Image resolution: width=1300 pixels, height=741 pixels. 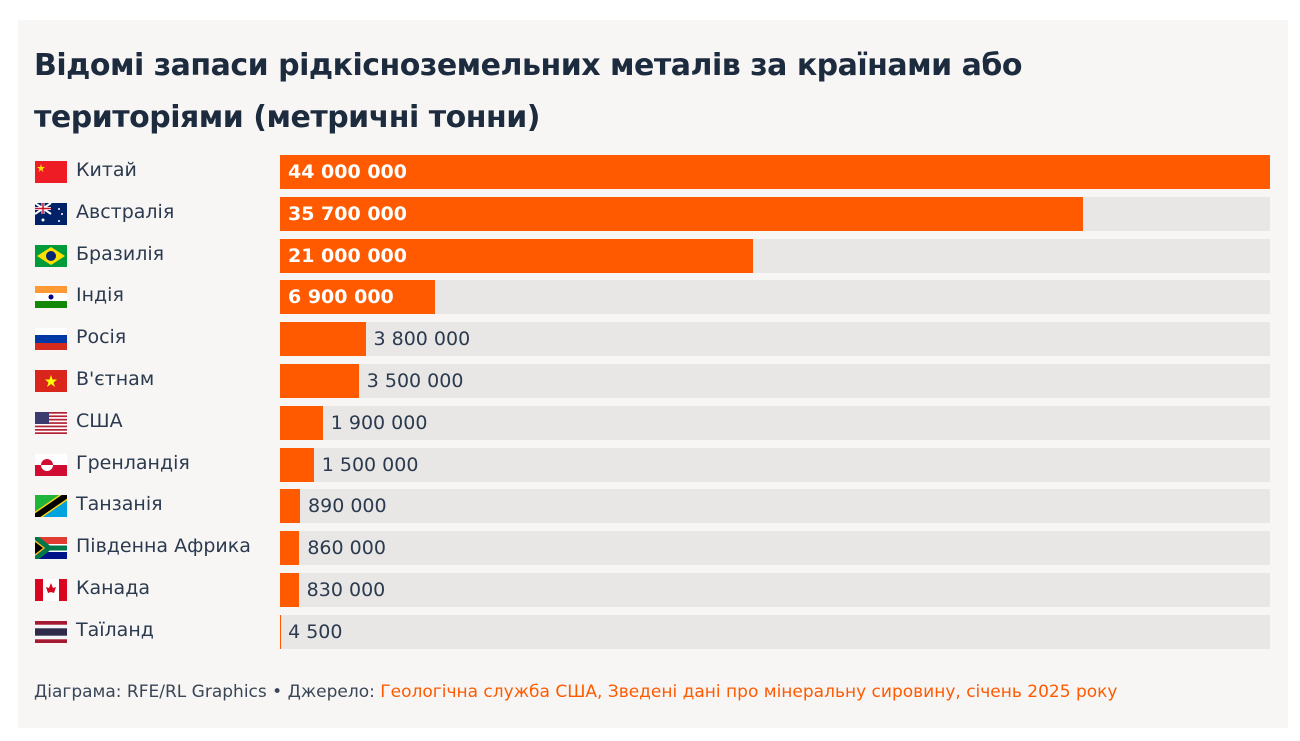 I want to click on tanzania-flag-icon, so click(x=51, y=506).